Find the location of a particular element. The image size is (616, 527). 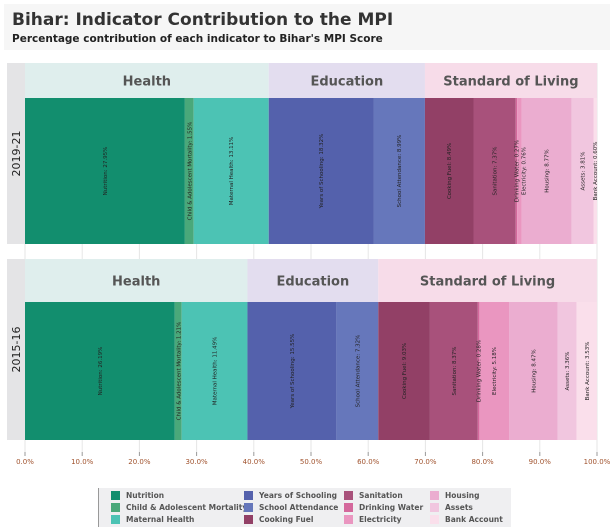

legend-item: Assets is located at coordinates (451, 507).